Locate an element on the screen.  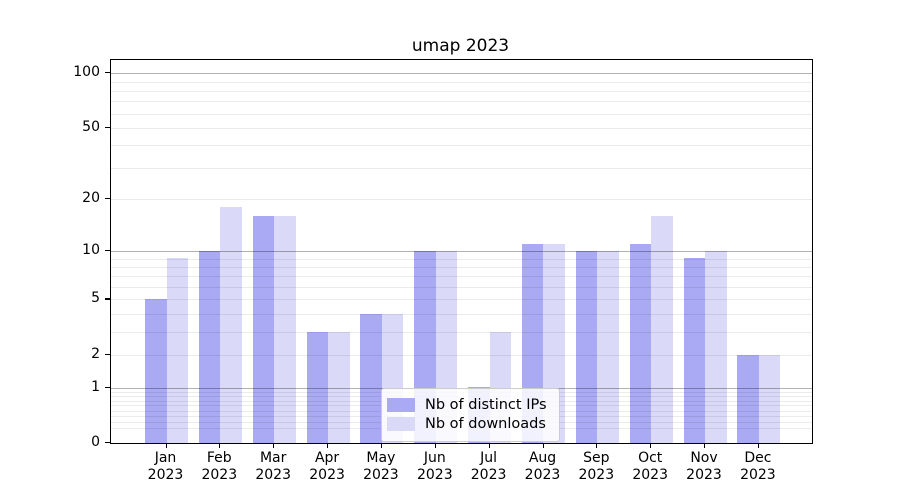
bar-distinct-ips-oct is located at coordinates (640, 343).